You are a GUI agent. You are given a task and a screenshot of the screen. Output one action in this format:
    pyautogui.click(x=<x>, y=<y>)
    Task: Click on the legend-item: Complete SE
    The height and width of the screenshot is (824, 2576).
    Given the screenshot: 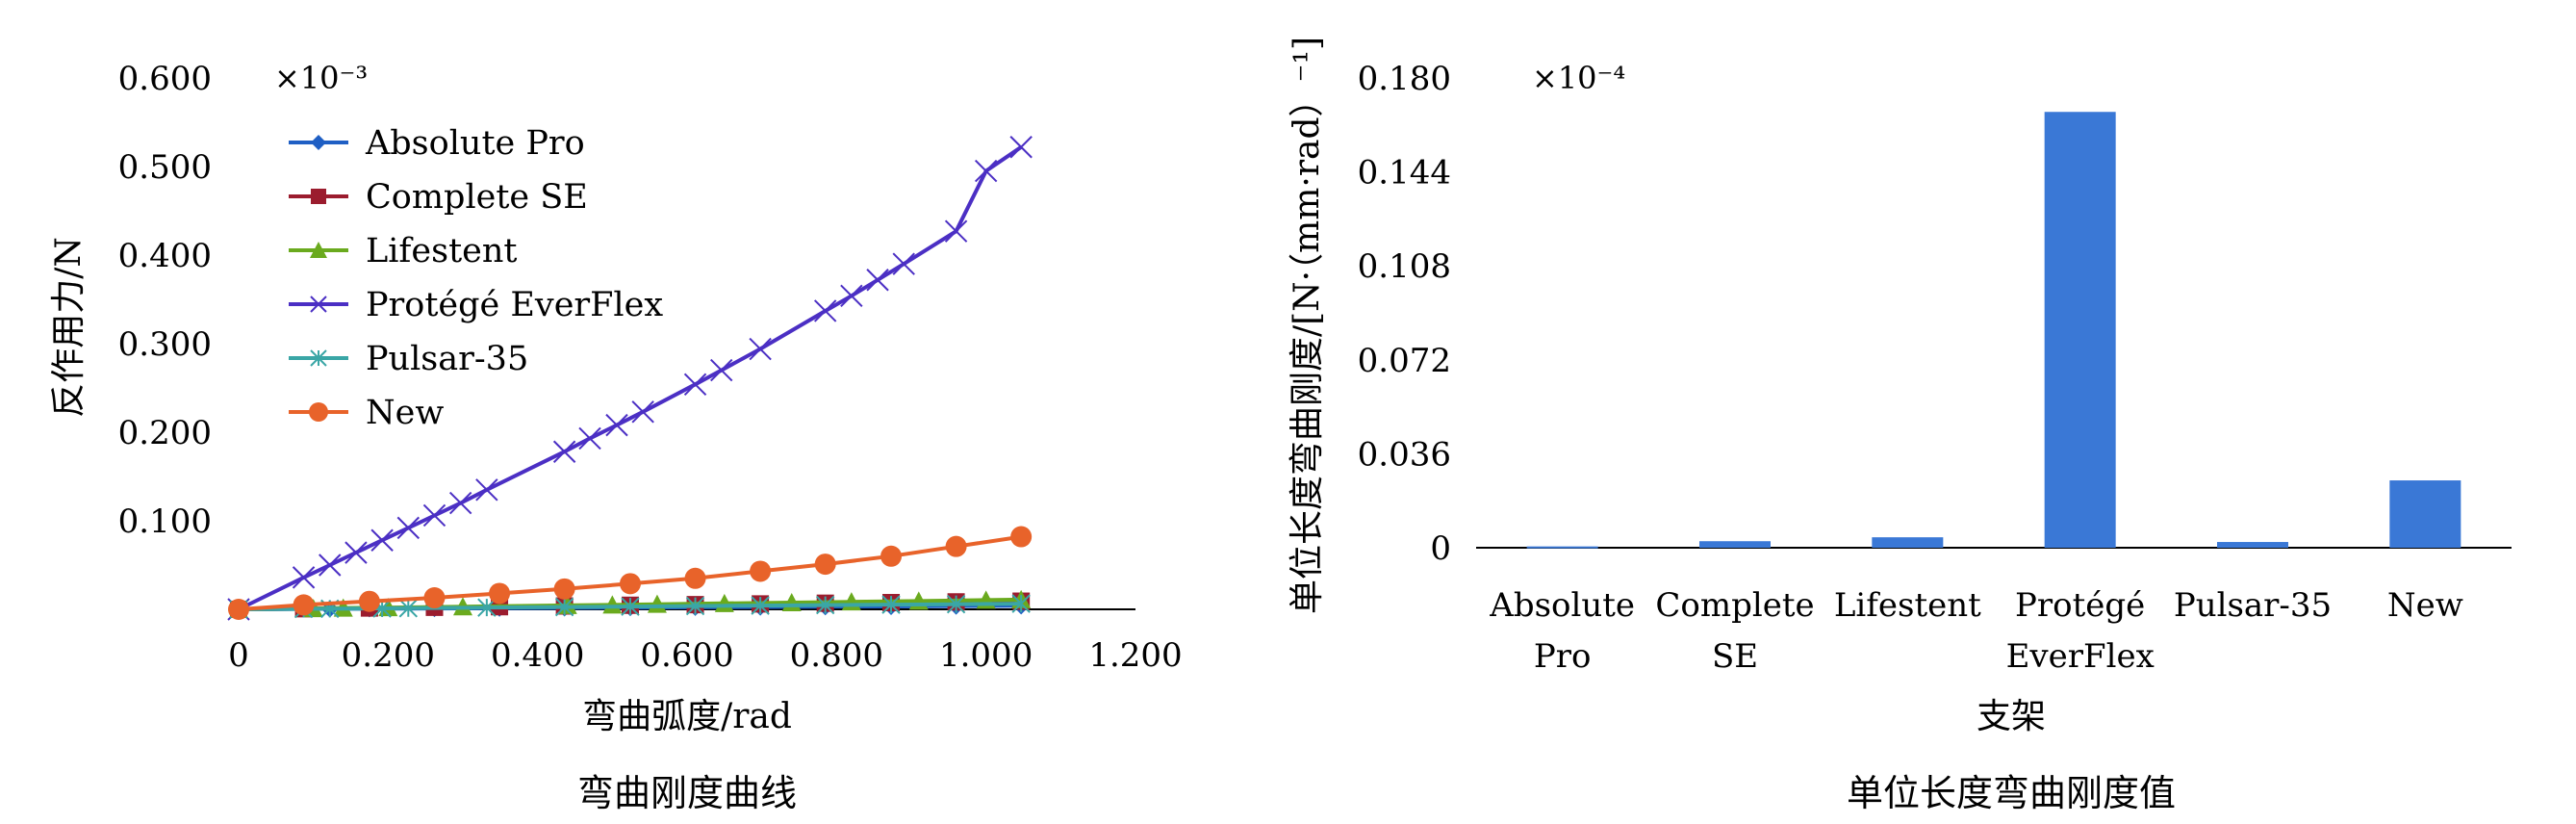 What is the action you would take?
    pyautogui.click(x=438, y=197)
    